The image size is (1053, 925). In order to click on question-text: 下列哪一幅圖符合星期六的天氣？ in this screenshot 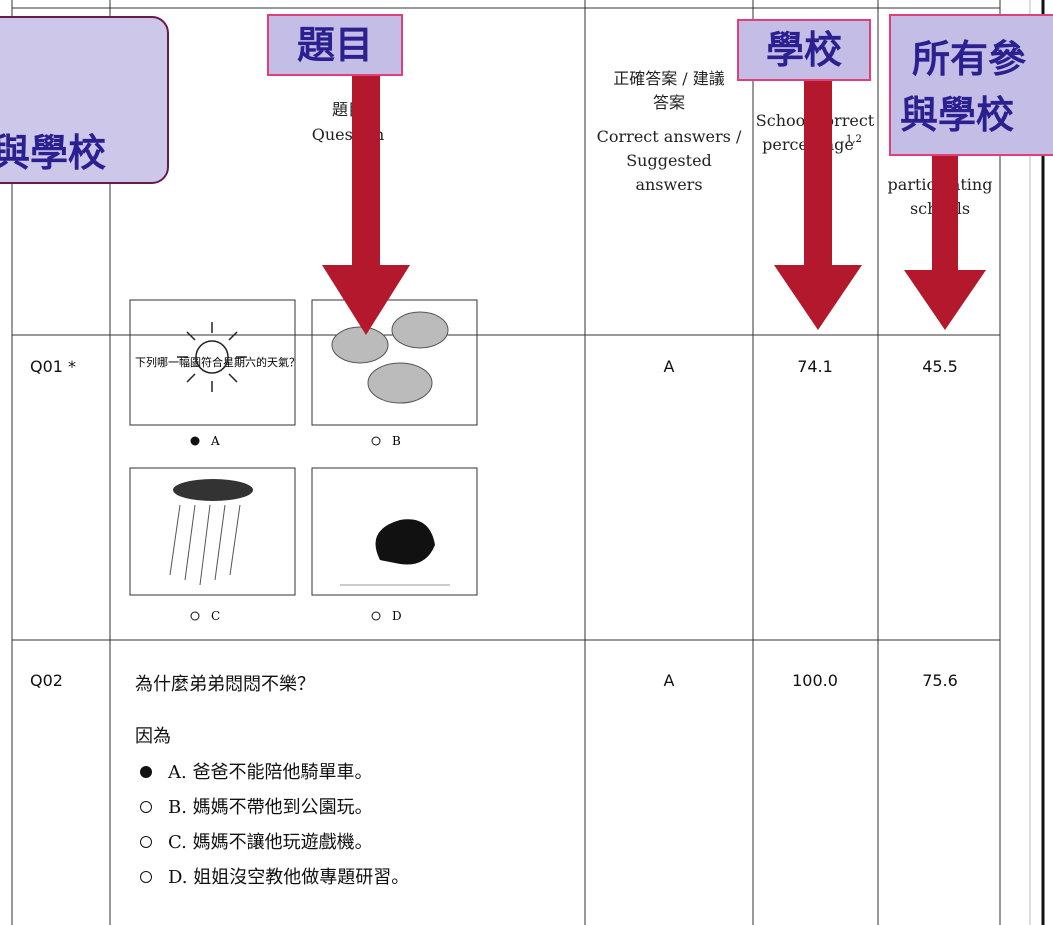, I will do `click(217, 362)`.